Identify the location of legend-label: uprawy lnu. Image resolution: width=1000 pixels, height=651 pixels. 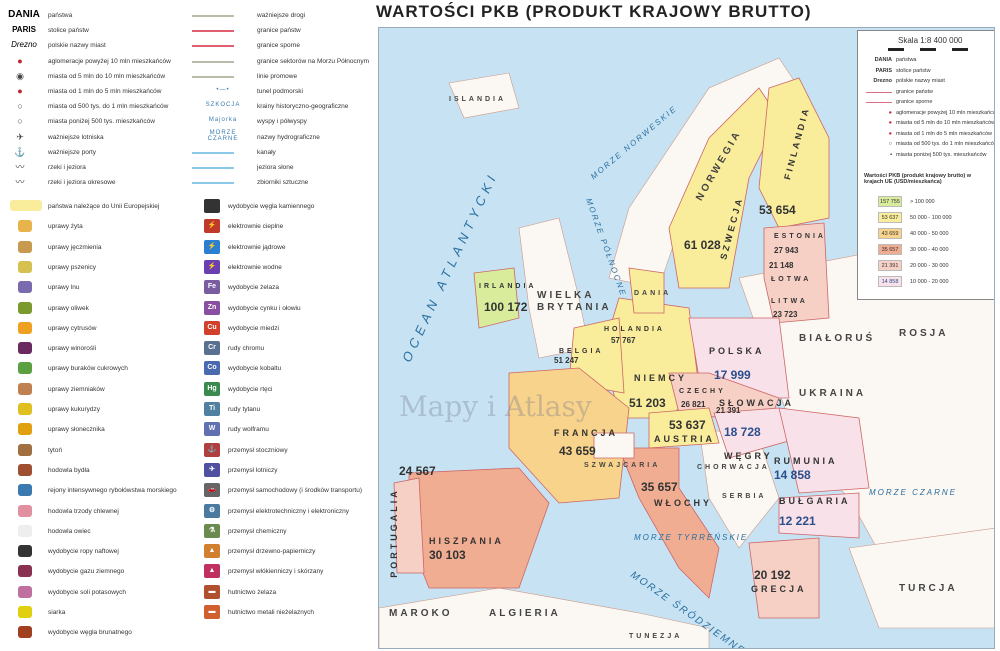
(64, 288).